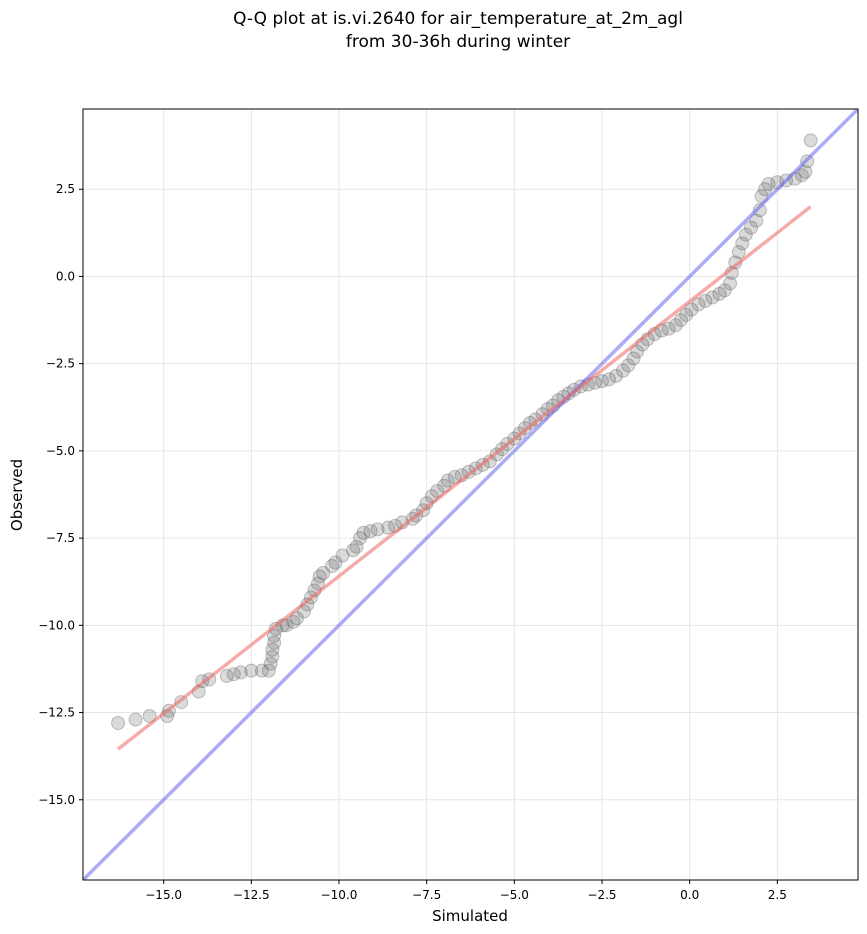  What do you see at coordinates (514, 895) in the screenshot?
I see `x-tick-label: −5.0` at bounding box center [514, 895].